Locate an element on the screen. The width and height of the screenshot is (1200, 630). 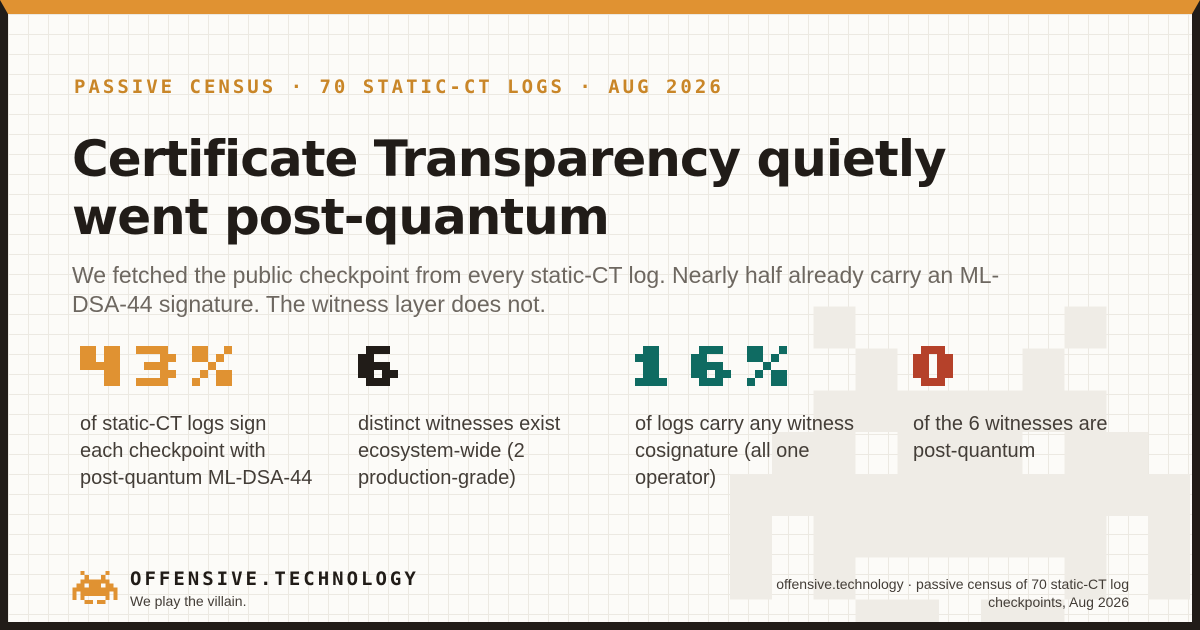
pixel-number: 43% is located at coordinates (156, 366).